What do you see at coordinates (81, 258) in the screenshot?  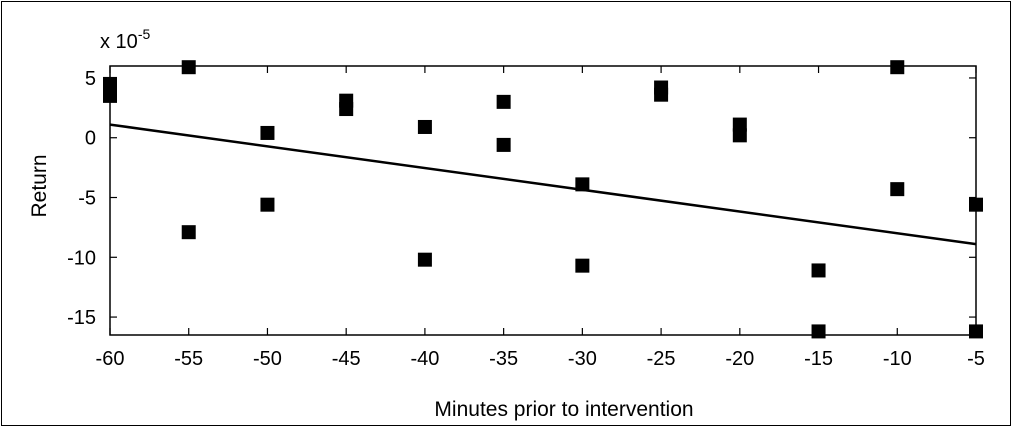 I see `y-tick-label: -10` at bounding box center [81, 258].